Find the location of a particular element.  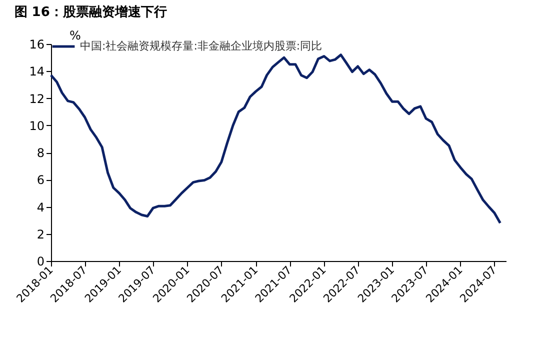

y-axis-title: % is located at coordinates (75, 35).